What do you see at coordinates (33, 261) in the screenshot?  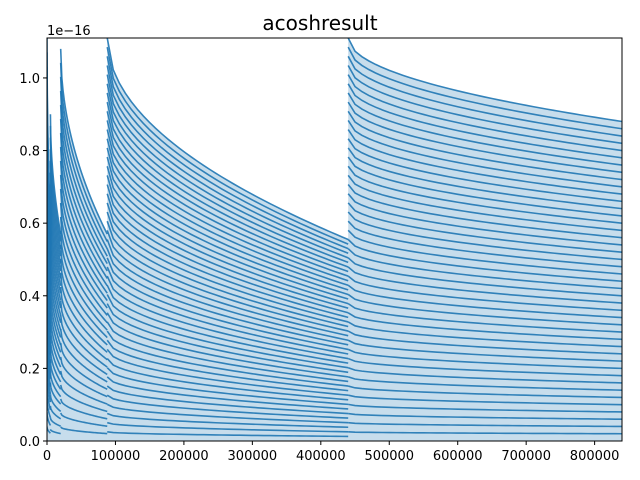 I see `y-axis: 0.0 0.2 0.4 0.6 0.8 1.0` at bounding box center [33, 261].